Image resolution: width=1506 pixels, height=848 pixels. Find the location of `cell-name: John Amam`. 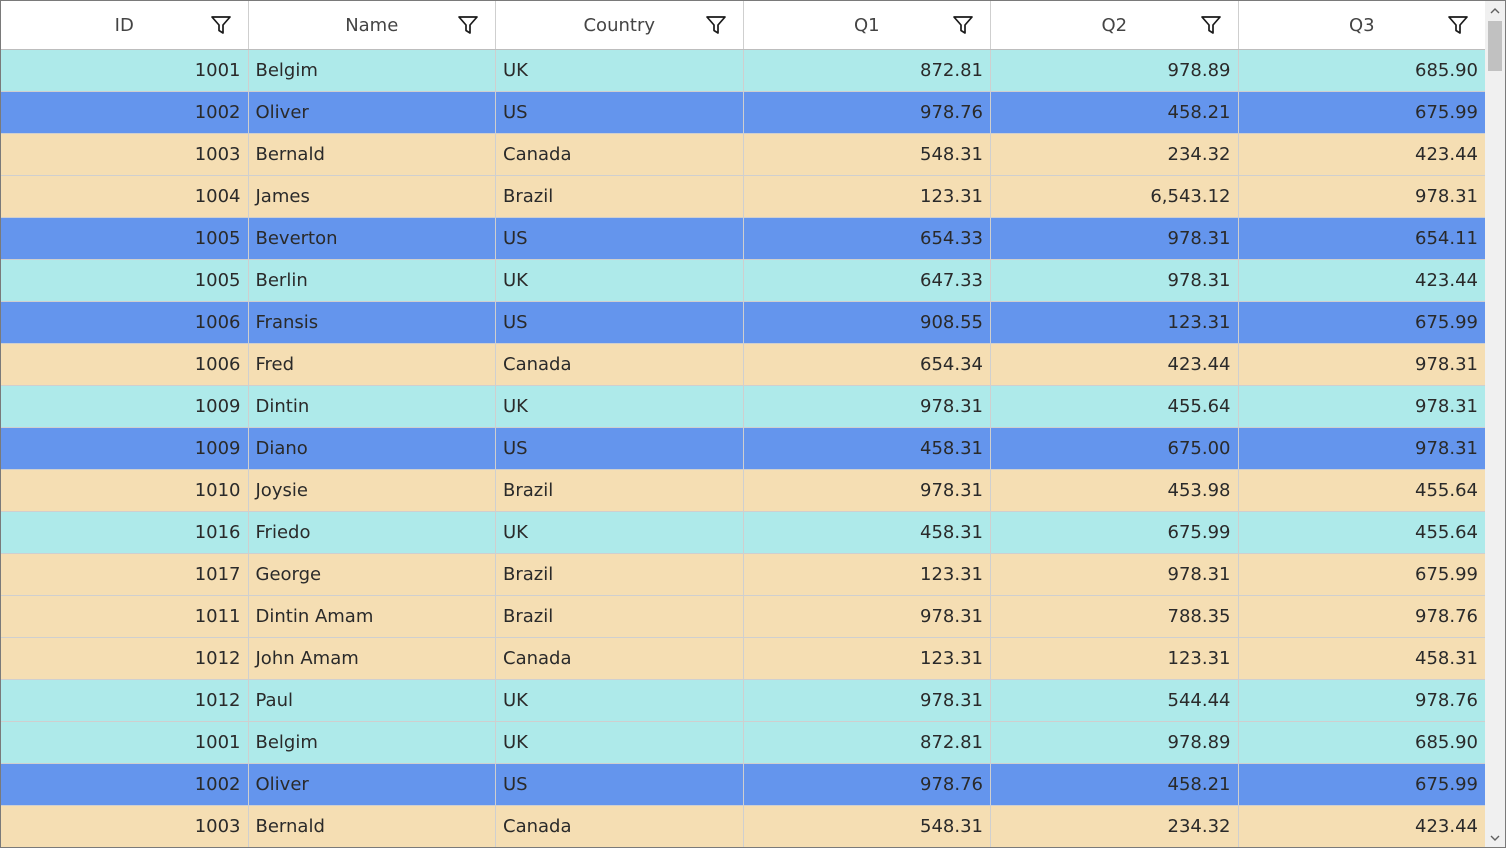

cell-name: John Amam is located at coordinates (372, 658).